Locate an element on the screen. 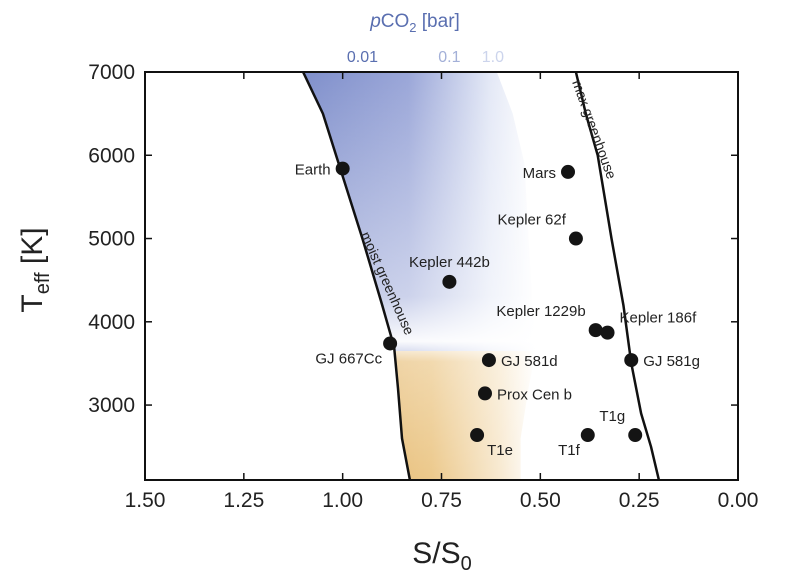  planet-label-gj-667cc: GJ 667Cc is located at coordinates (348, 358).